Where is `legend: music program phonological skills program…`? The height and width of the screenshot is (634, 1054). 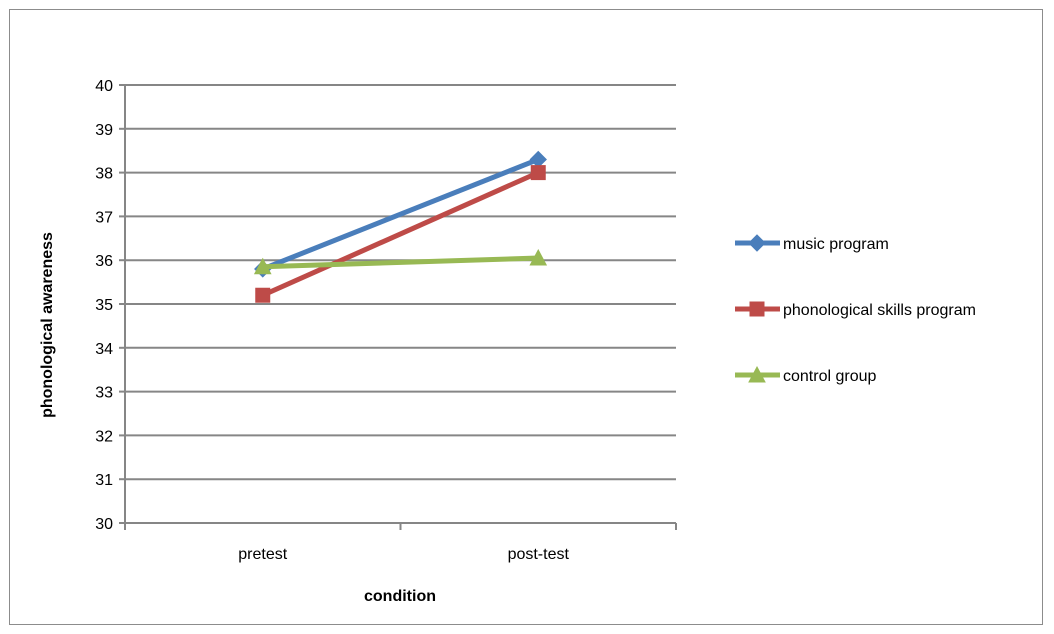
legend: music program phonological skills program… is located at coordinates (855, 309).